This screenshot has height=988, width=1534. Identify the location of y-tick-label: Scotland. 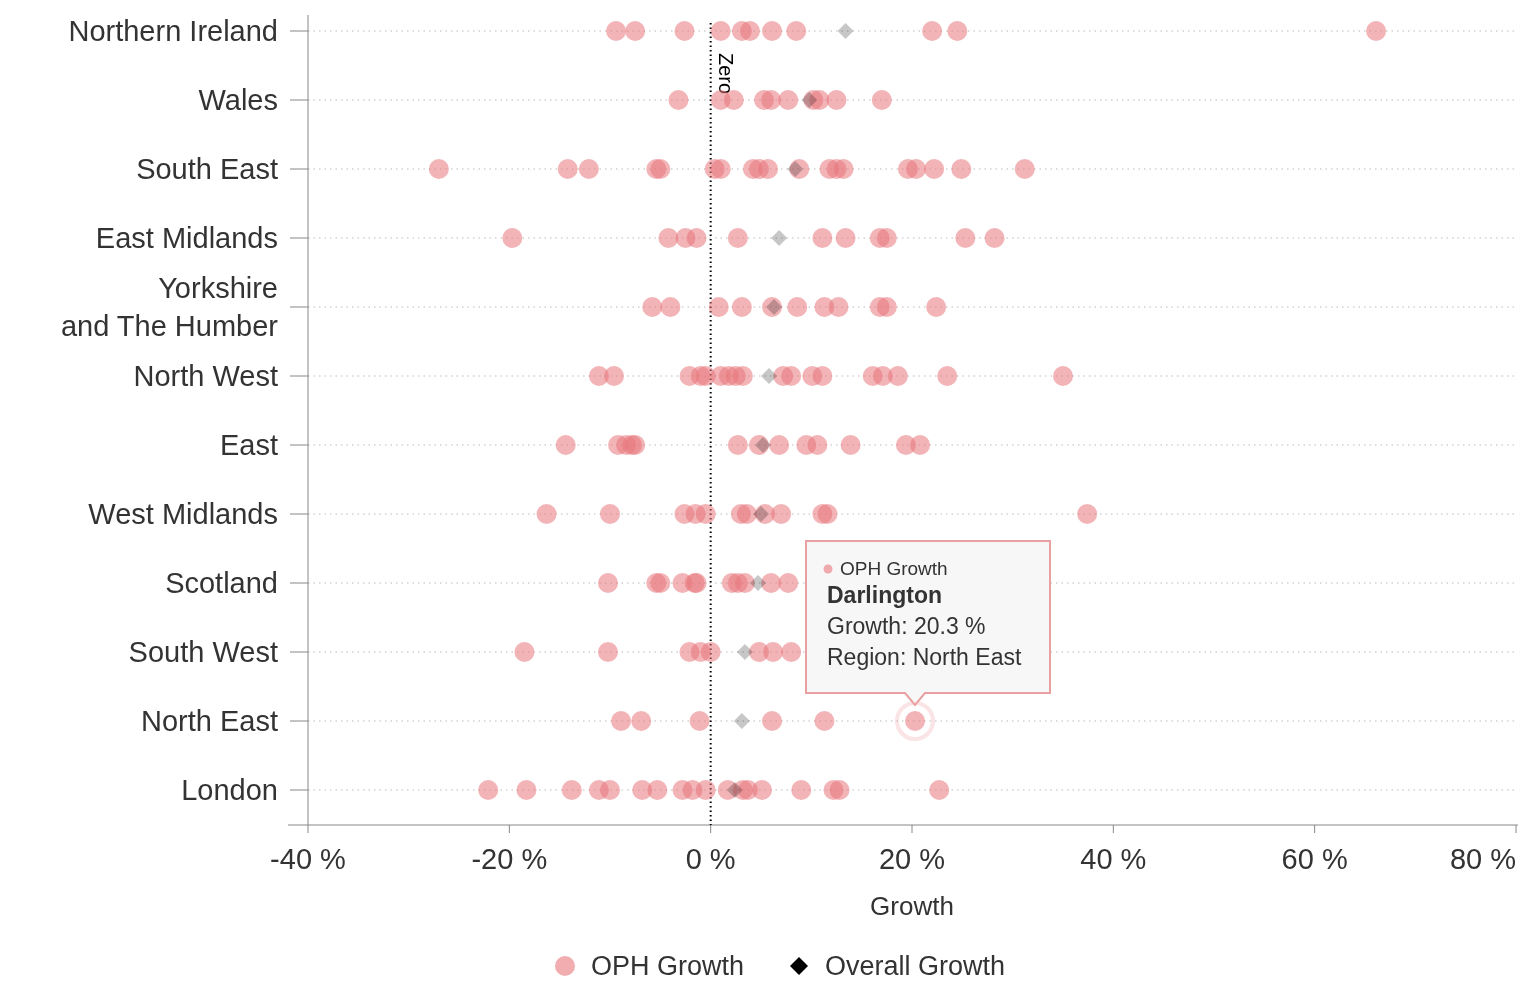
(221, 583).